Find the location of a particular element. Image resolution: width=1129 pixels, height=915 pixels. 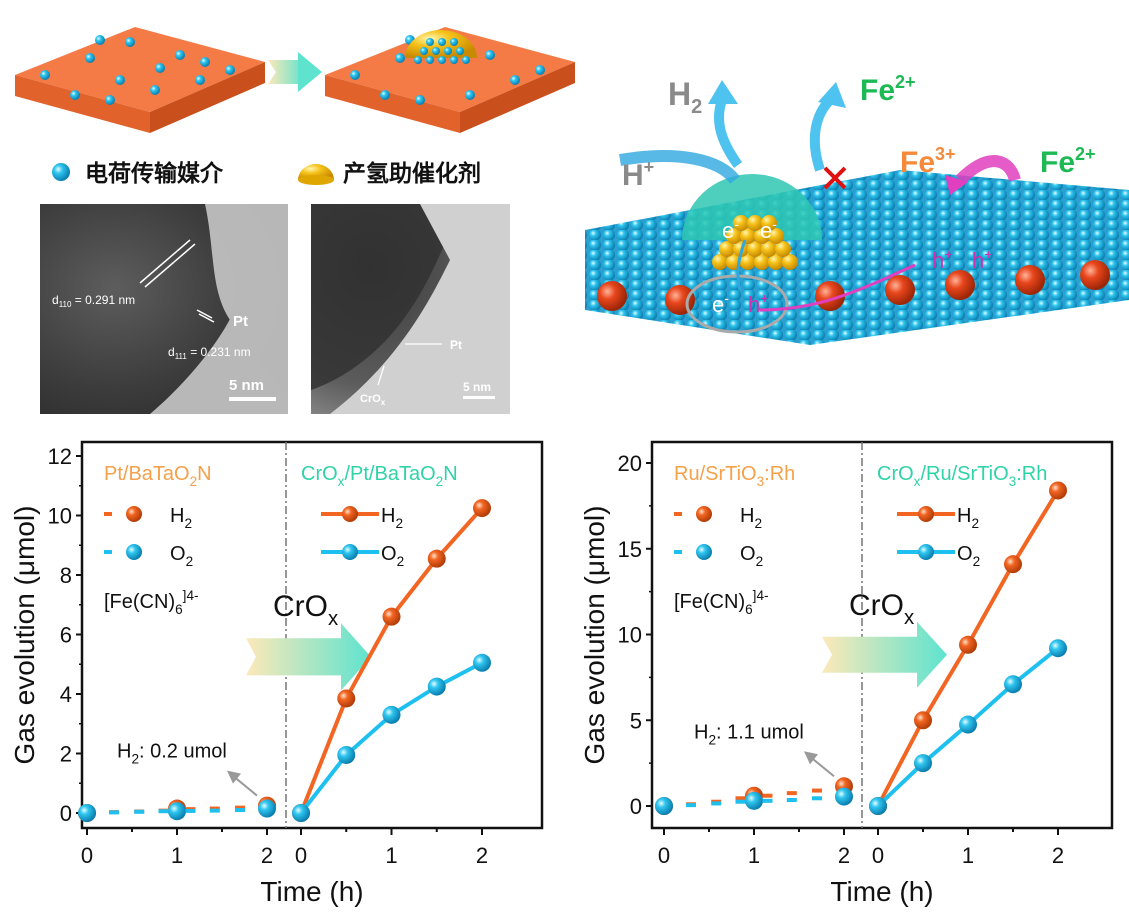

fe-oxidation-arrow-head is located at coordinates (956, 185).